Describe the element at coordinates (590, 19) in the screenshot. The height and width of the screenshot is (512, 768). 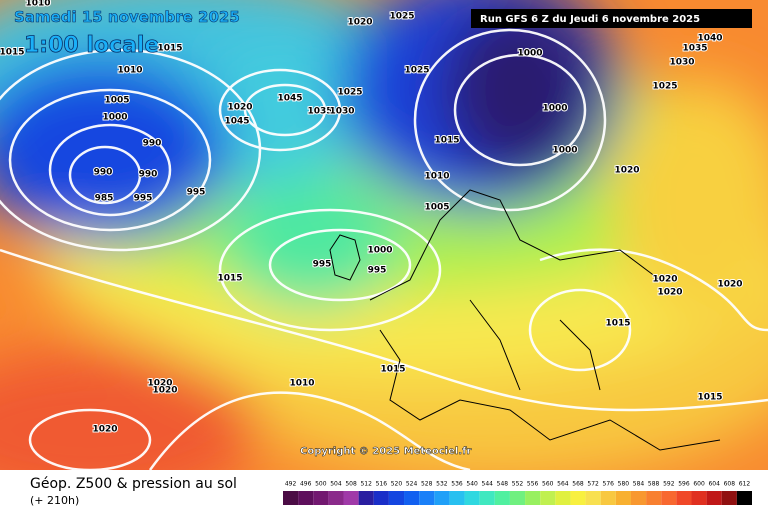
I see `run-info: Run GFS 6 Z du Jeudi 6 novembre 2025` at that location.